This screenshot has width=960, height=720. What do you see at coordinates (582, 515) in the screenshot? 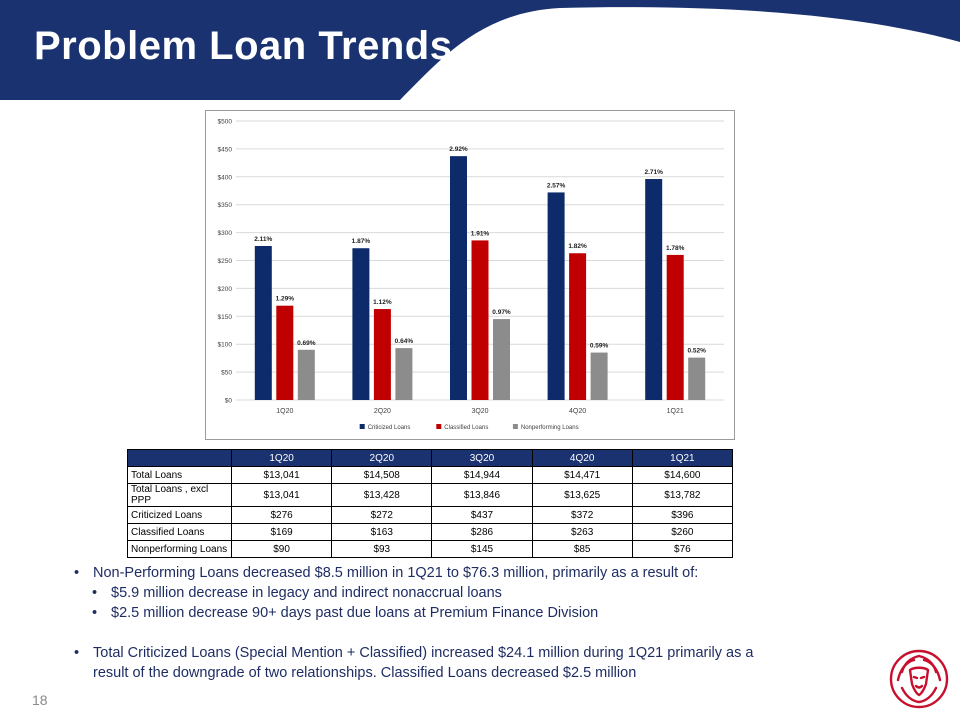
I see `table-cell: $372` at bounding box center [582, 515].